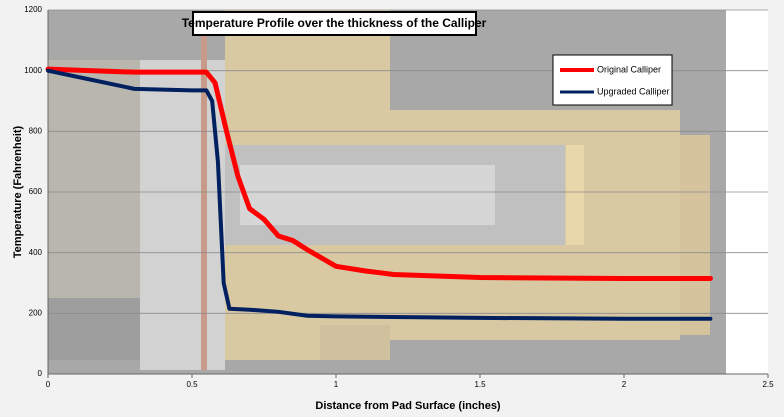 The width and height of the screenshot is (784, 417). I want to click on backing-plate, so click(182, 215).